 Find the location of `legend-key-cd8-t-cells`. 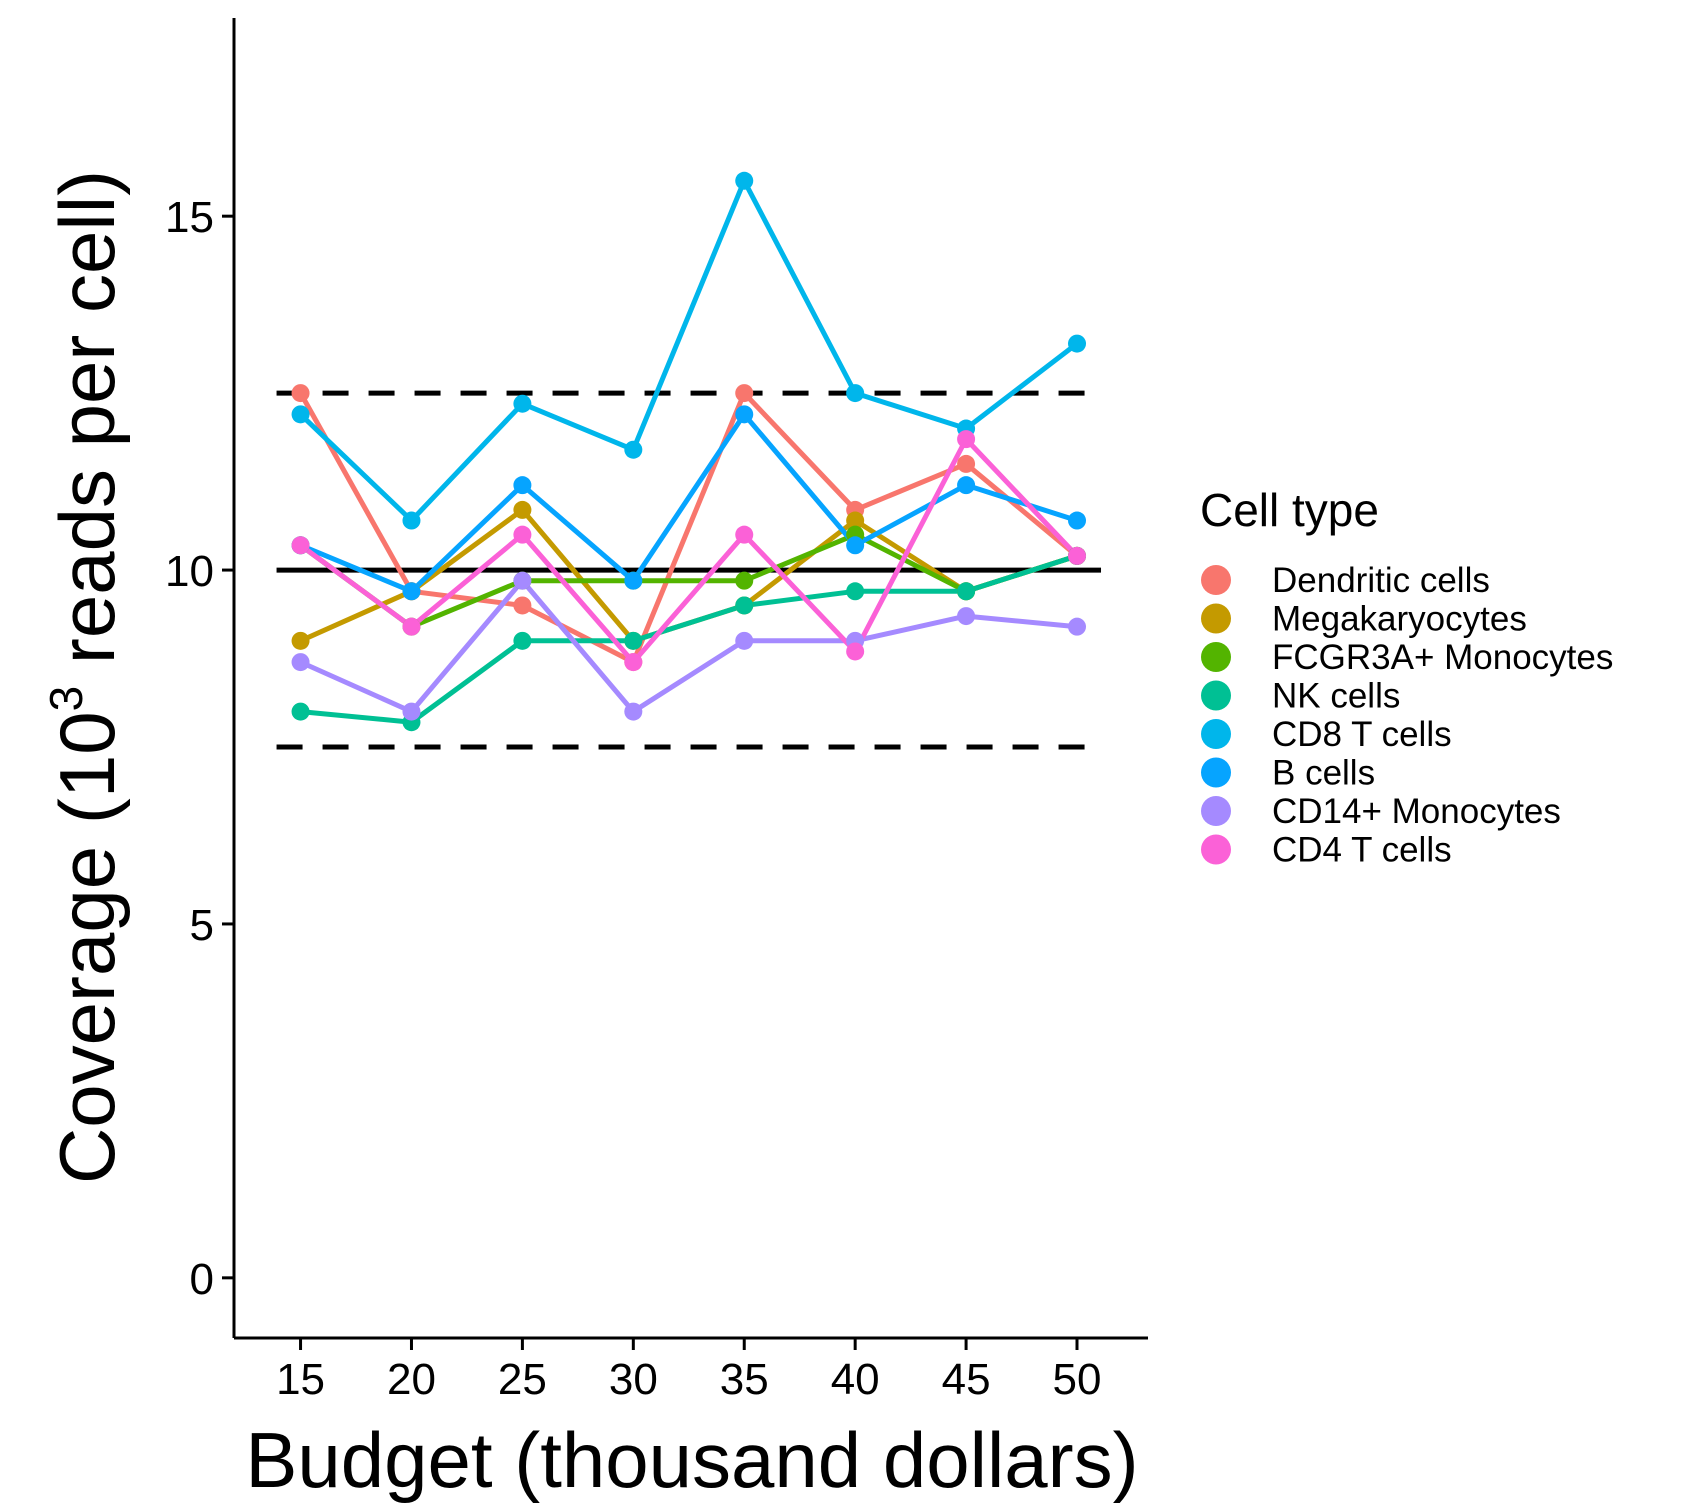

legend-key-cd8-t-cells is located at coordinates (1216, 734).